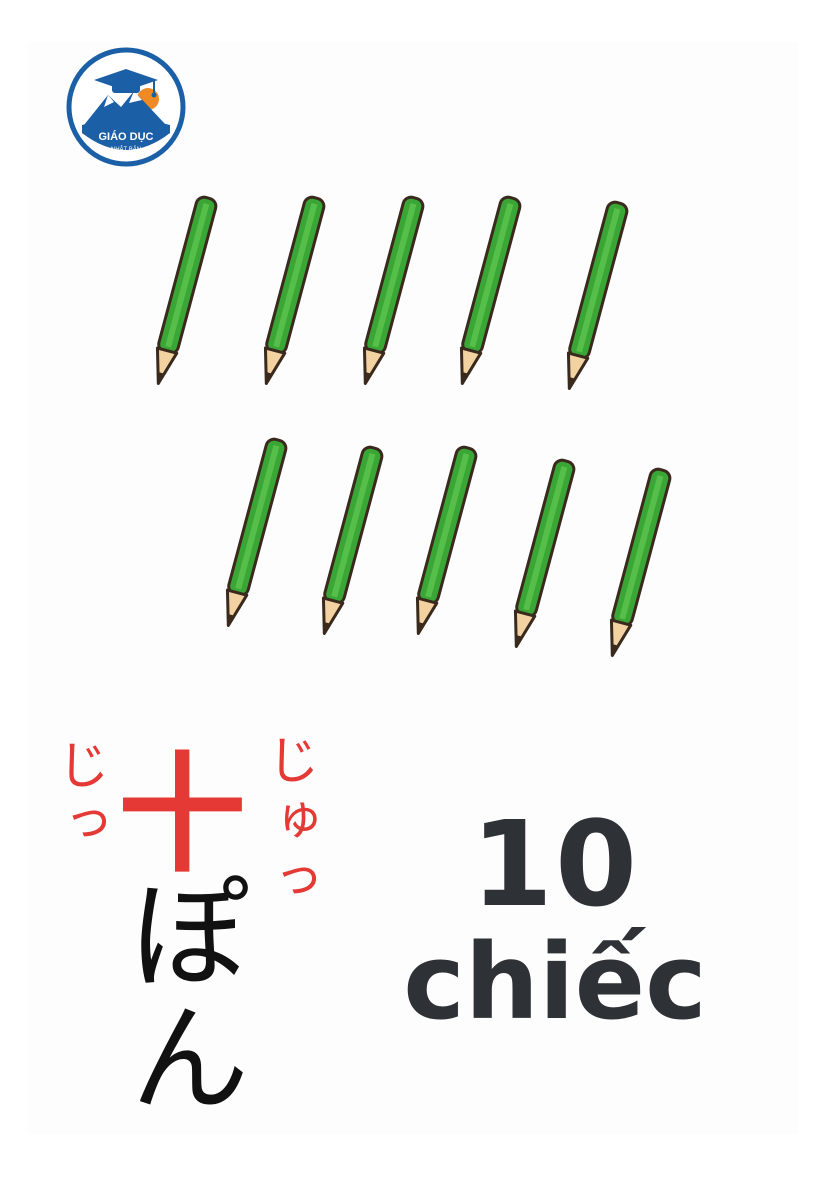 This screenshot has width=825, height=1179. Describe the element at coordinates (555, 982) in the screenshot. I see `vietnamese-counter: chiếc` at that location.